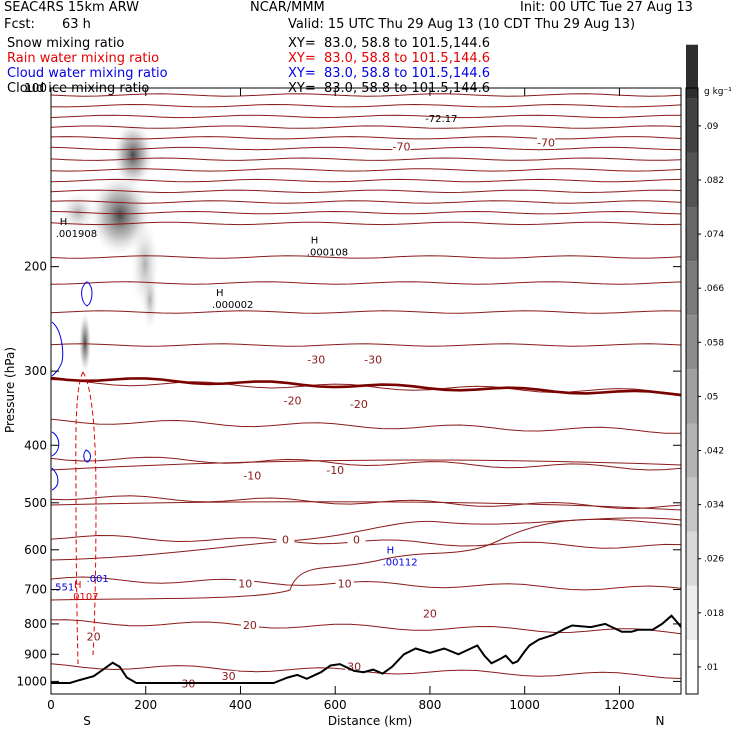 This screenshot has height=740, width=740. What do you see at coordinates (232, 305) in the screenshot?
I see `max-value-label: .000002` at bounding box center [232, 305].